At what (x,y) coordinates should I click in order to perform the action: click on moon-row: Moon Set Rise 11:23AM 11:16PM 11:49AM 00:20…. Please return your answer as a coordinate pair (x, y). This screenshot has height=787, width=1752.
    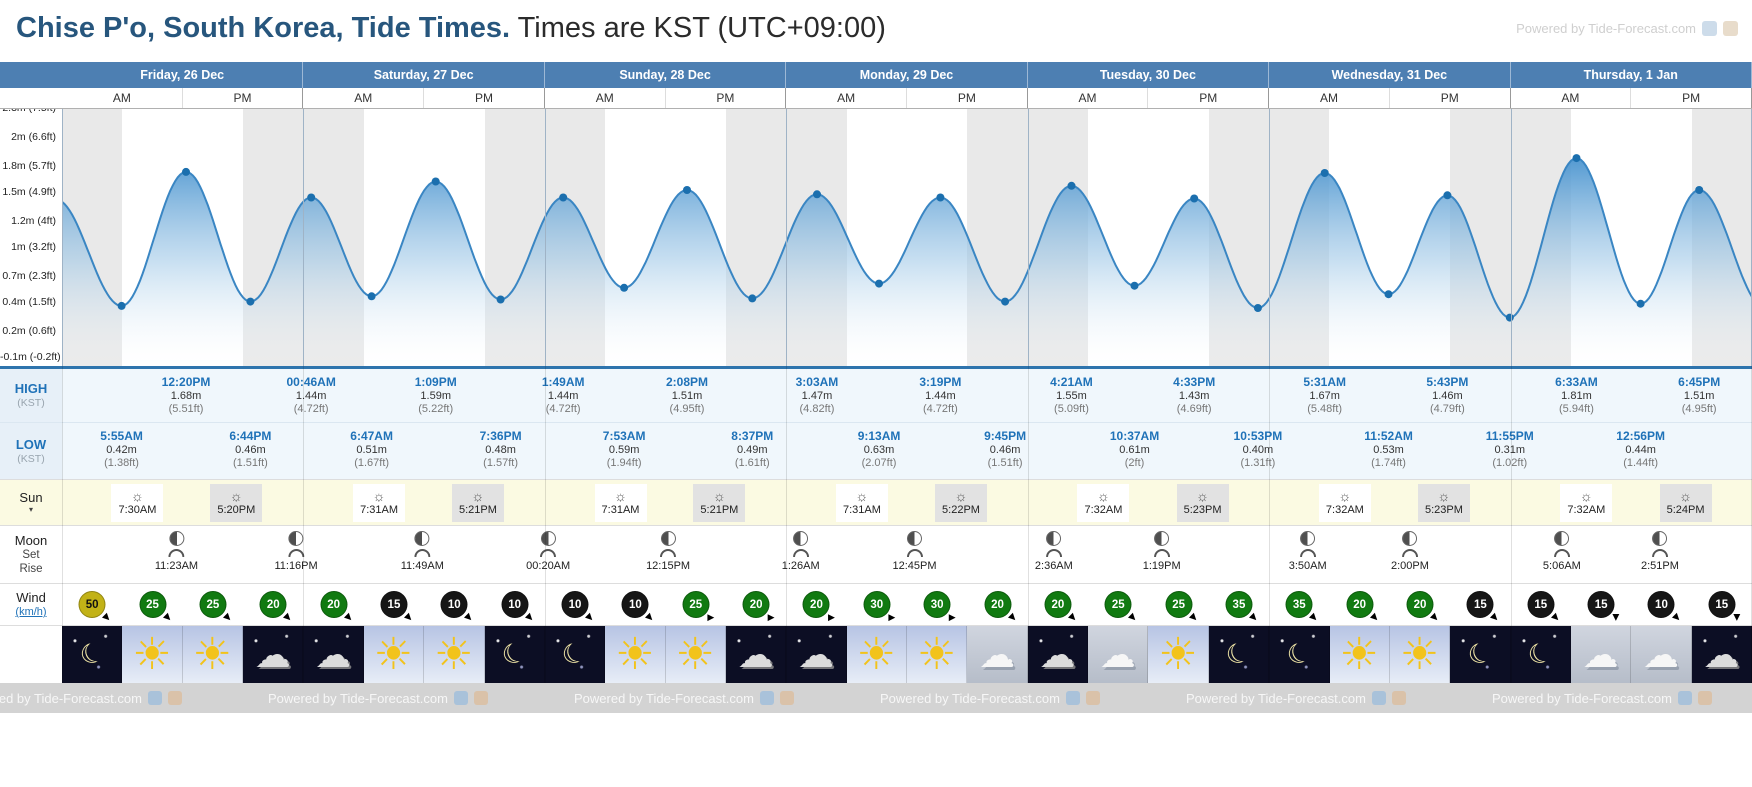
    Looking at the image, I should click on (876, 554).